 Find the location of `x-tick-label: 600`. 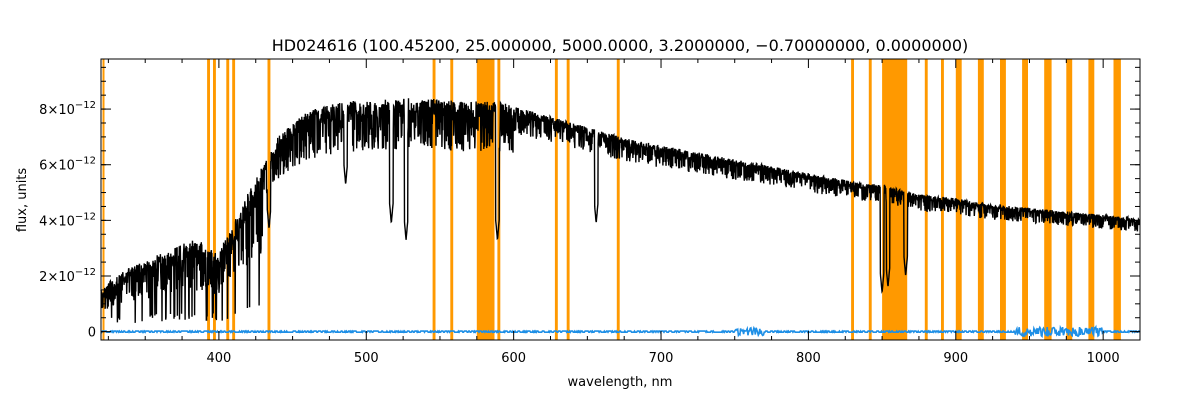

x-tick-label: 600 is located at coordinates (513, 358).